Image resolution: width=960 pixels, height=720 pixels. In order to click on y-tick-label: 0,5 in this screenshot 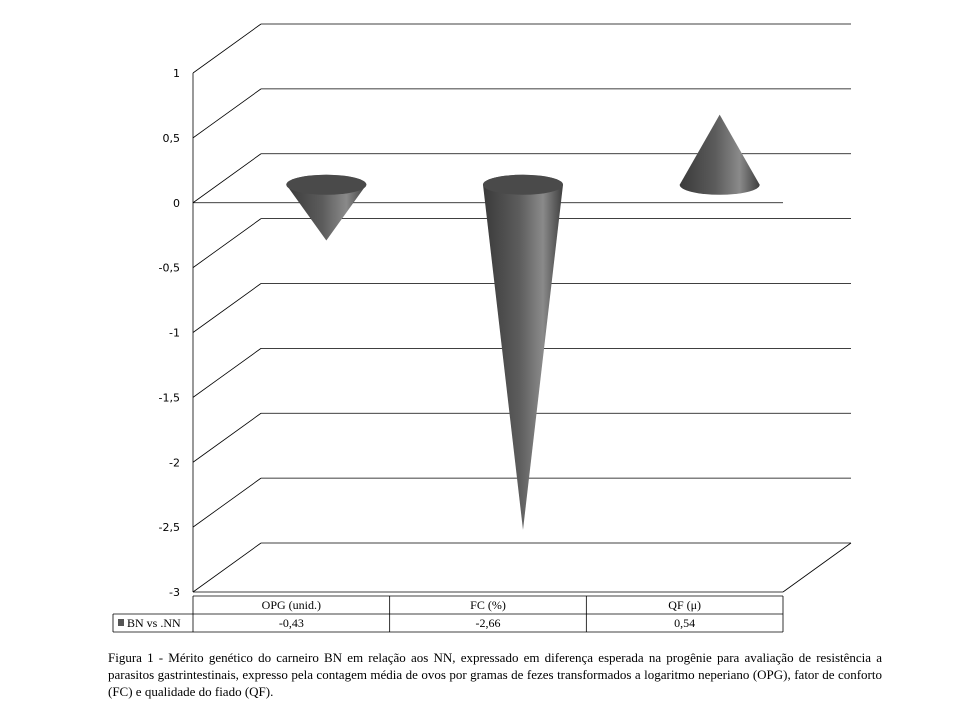, I will do `click(172, 138)`.